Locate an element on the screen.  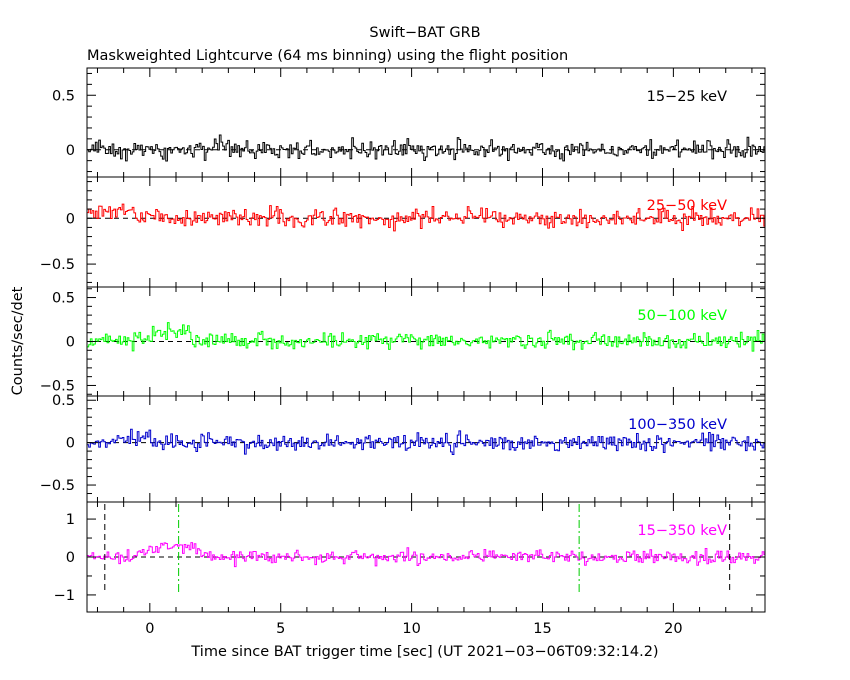
panel-1: 0 0.5 15−25 keV is located at coordinates (409, 122).